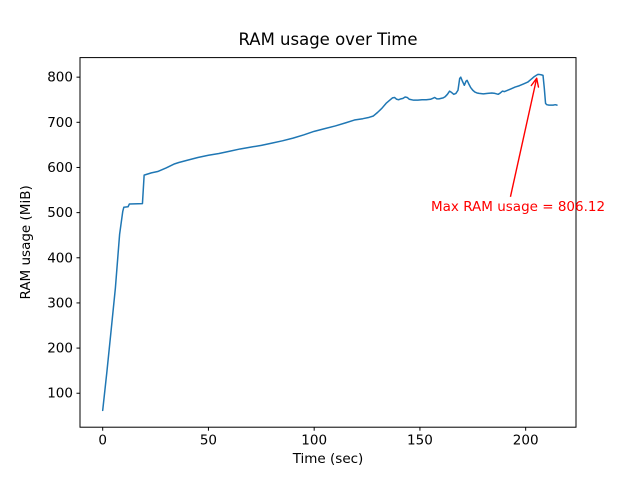 Image resolution: width=640 pixels, height=480 pixels. I want to click on x-tick-label: 200, so click(526, 441).